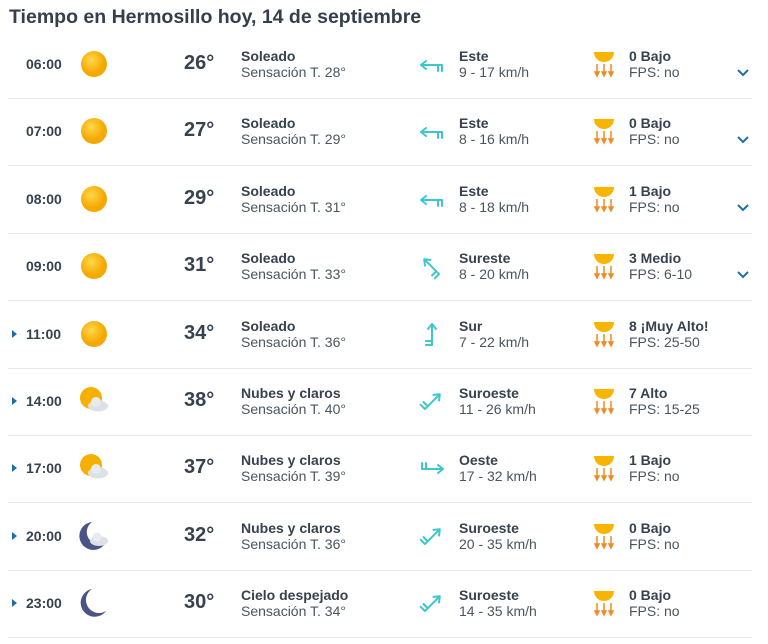 The height and width of the screenshot is (644, 768). Describe the element at coordinates (199, 534) in the screenshot. I see `temperature: 32°` at that location.